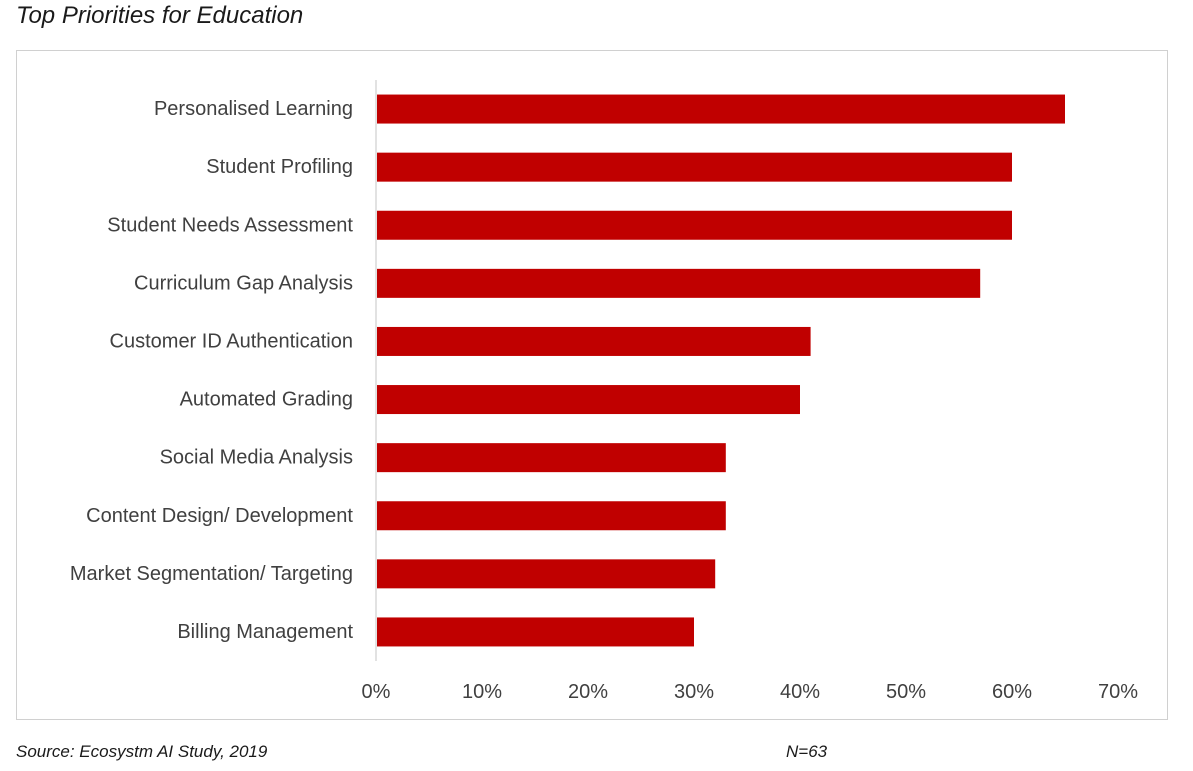  What do you see at coordinates (160, 15) in the screenshot?
I see `chart-title: Top Priorities for Education` at bounding box center [160, 15].